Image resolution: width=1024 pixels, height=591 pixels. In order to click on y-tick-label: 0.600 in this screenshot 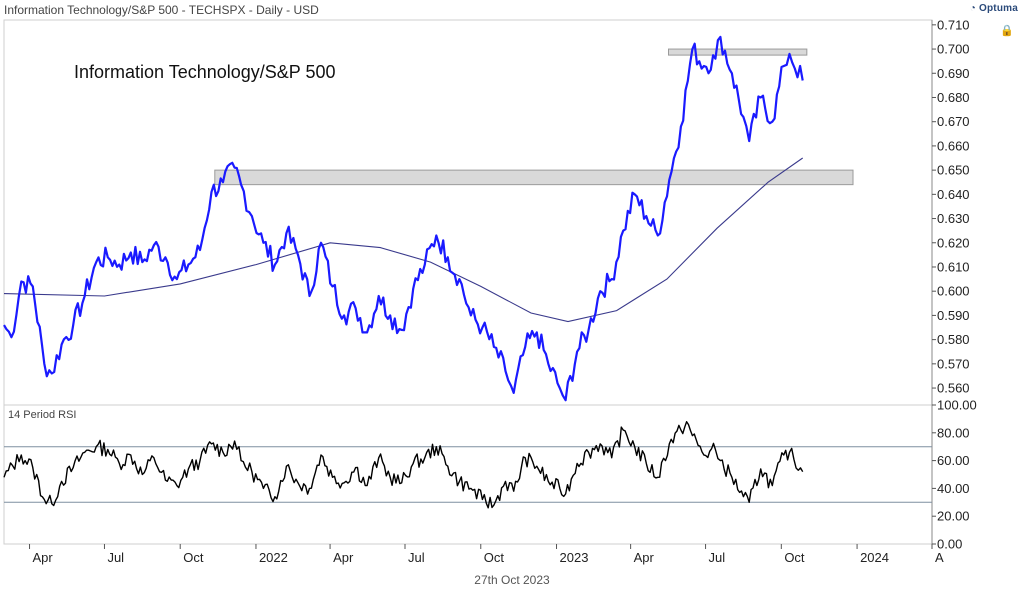, I will do `click(953, 291)`.